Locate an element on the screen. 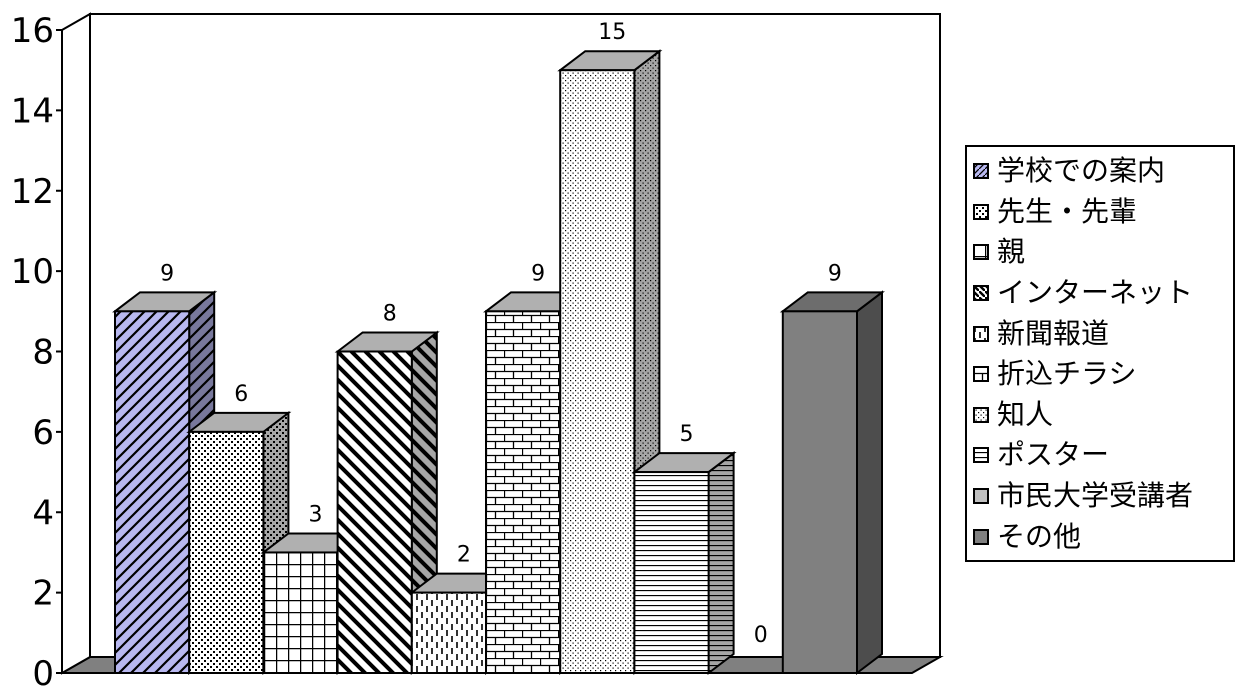  y-axis-ticks: 0 2 4 6 8 10 12 14 16 is located at coordinates (36, 350).